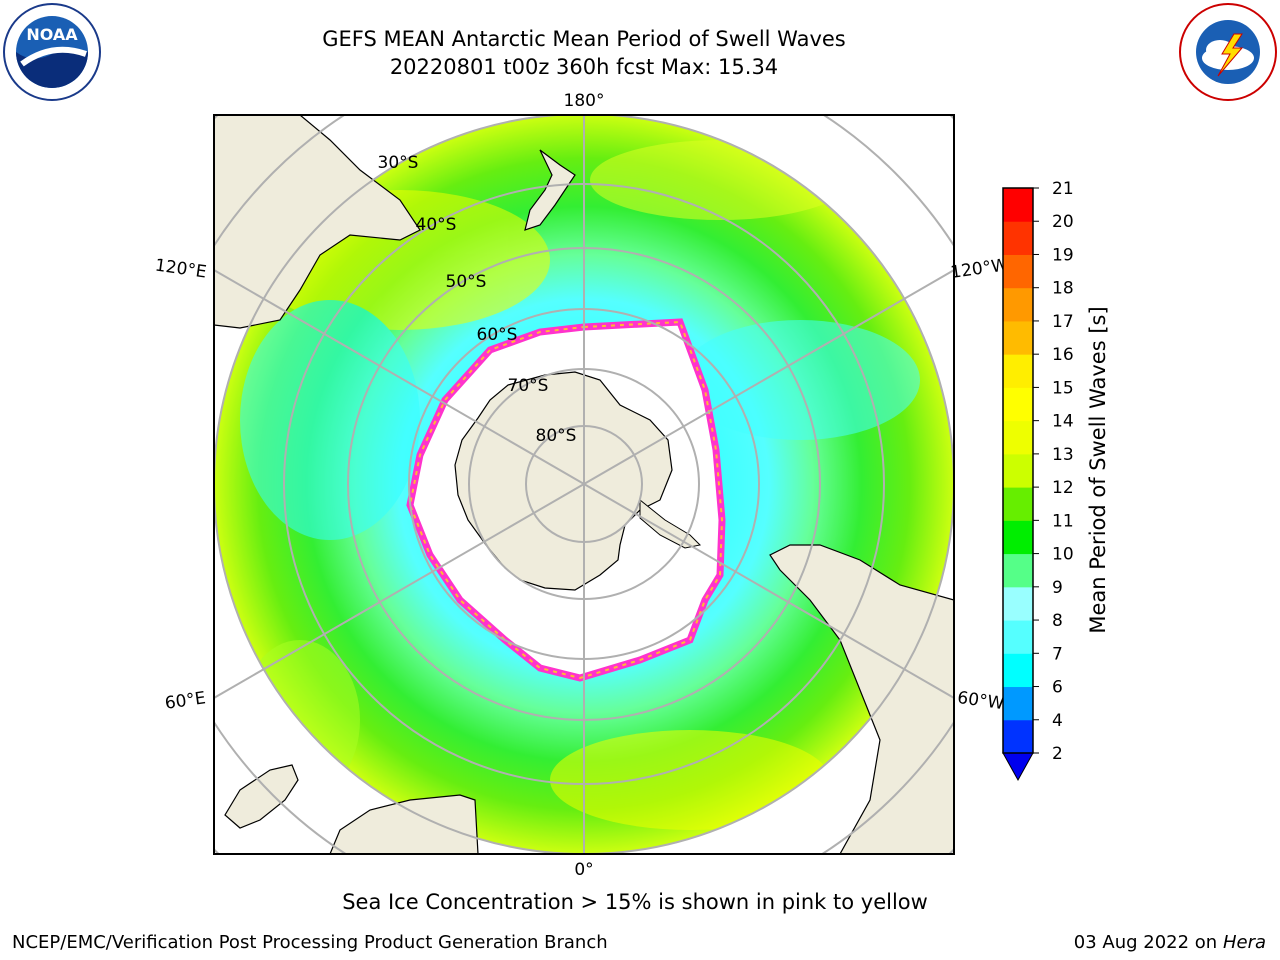 This screenshot has width=1280, height=960. I want to click on new-zealand, so click(550, 190).